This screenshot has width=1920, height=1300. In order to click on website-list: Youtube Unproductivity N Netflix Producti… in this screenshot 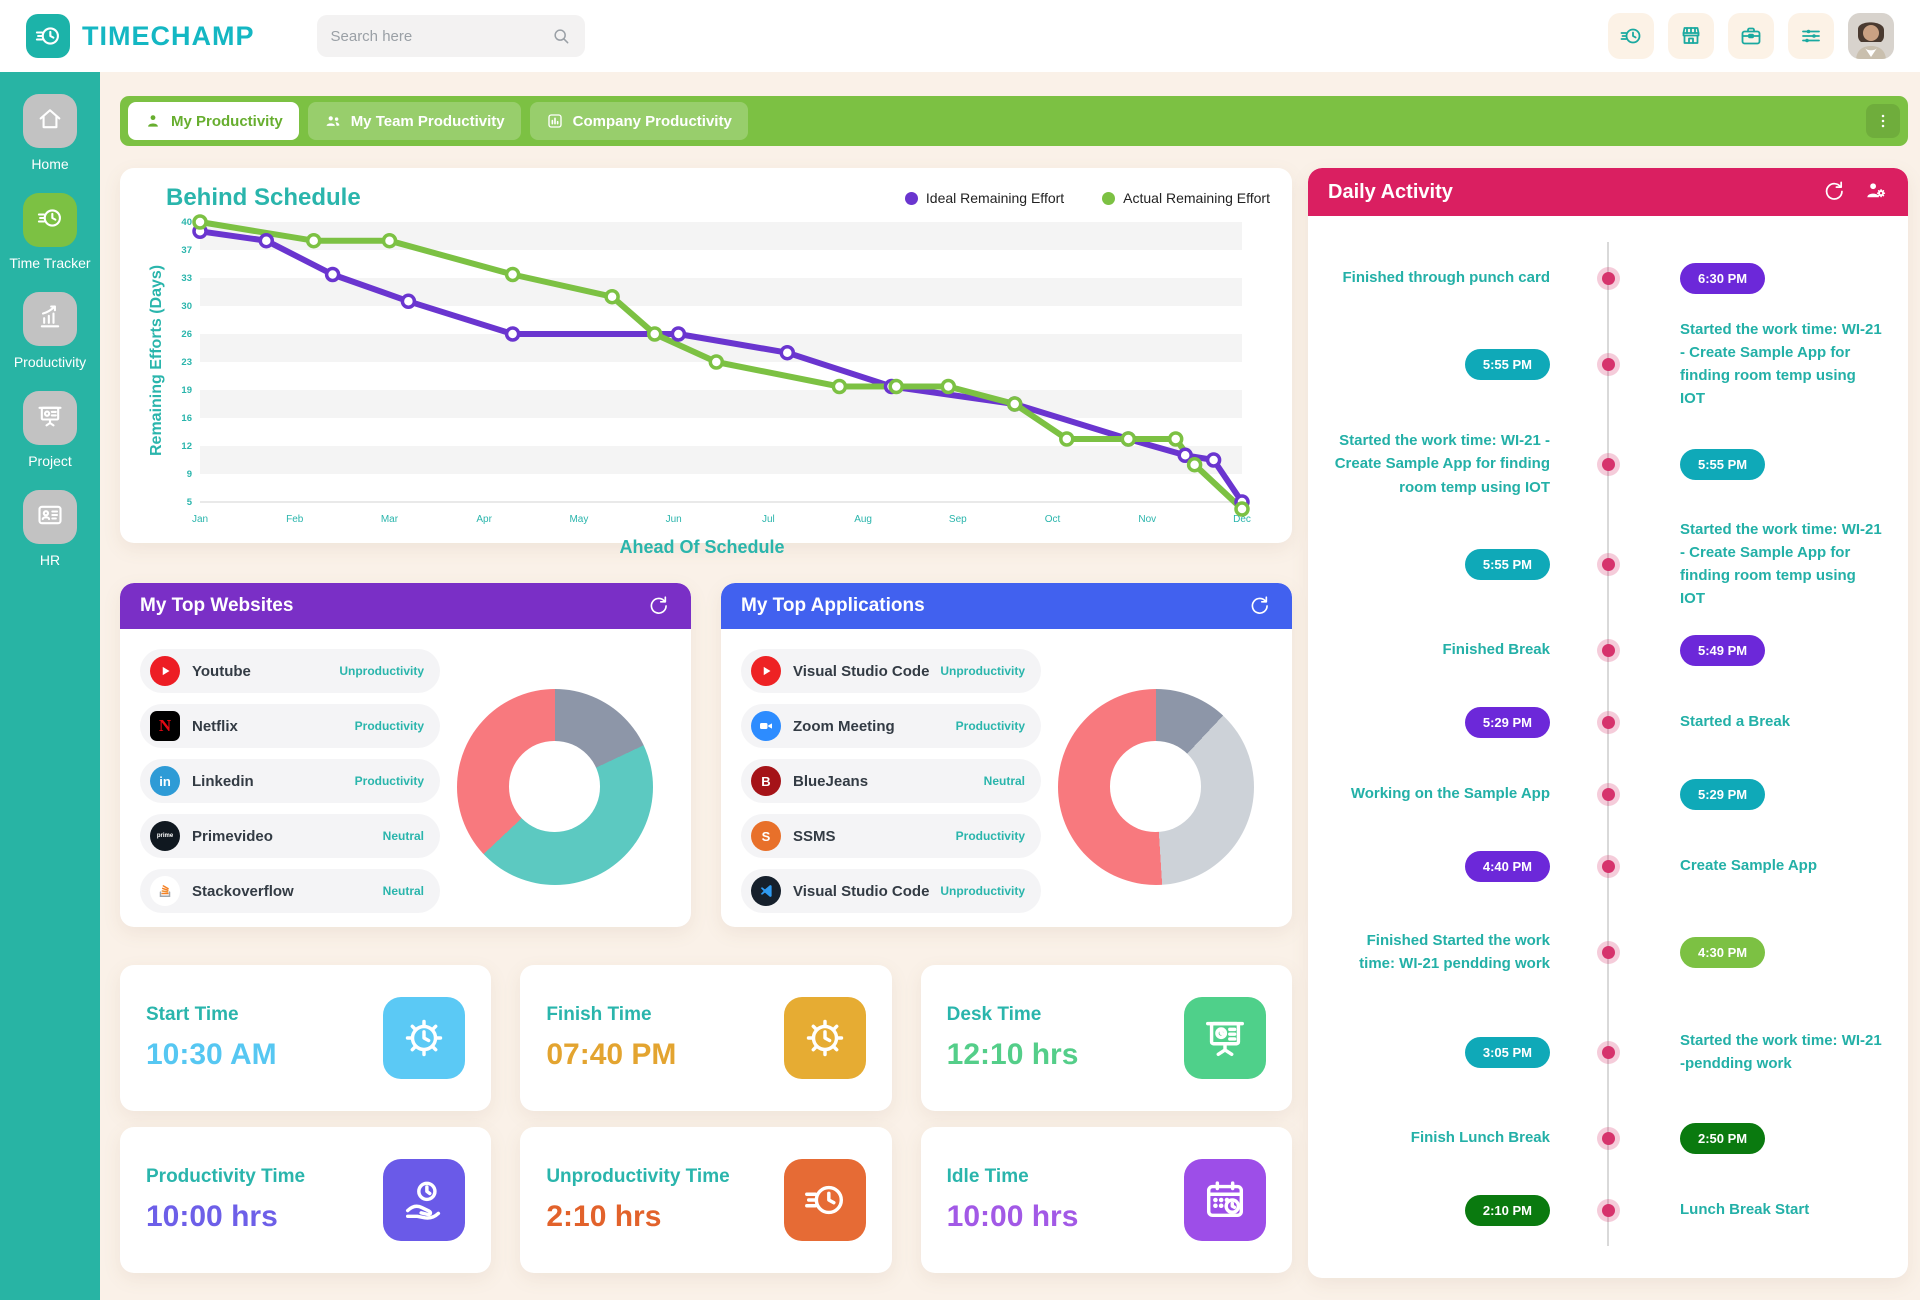, I will do `click(290, 786)`.